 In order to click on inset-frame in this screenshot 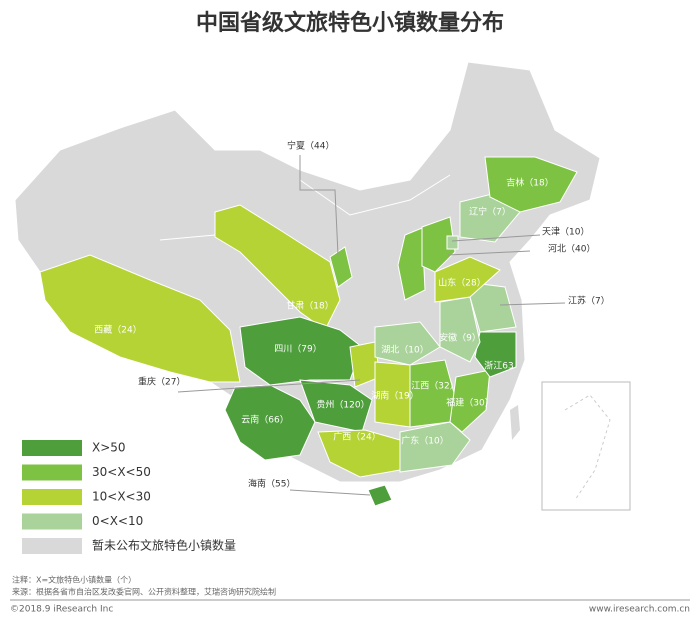, I will do `click(586, 446)`.